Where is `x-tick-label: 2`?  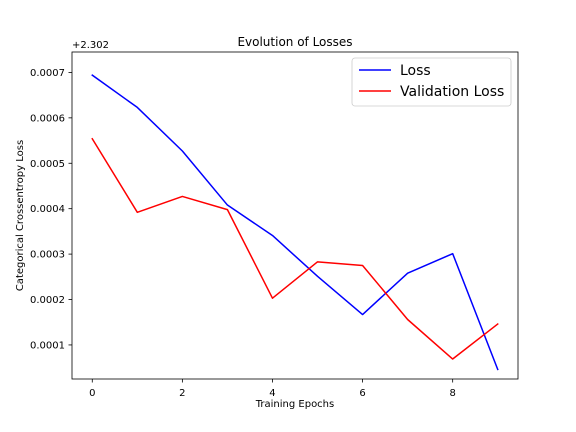 x-tick-label: 2 is located at coordinates (182, 393).